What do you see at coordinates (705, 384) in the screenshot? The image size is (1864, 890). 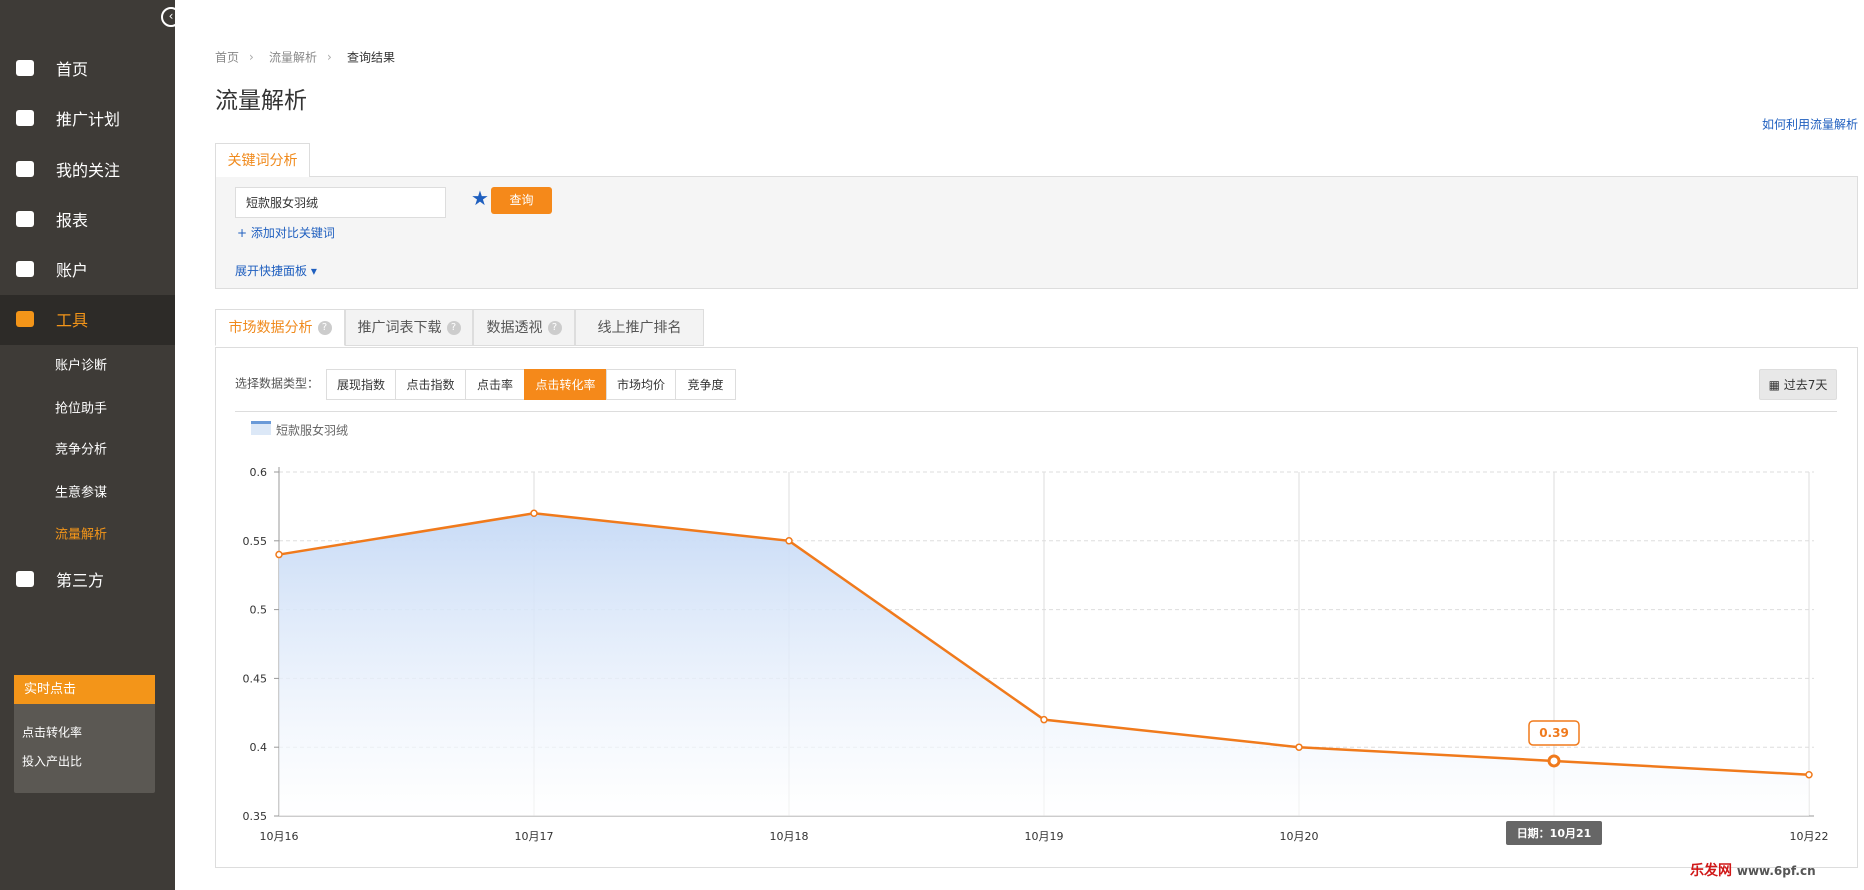 I see `data-type-button: 竞争度` at bounding box center [705, 384].